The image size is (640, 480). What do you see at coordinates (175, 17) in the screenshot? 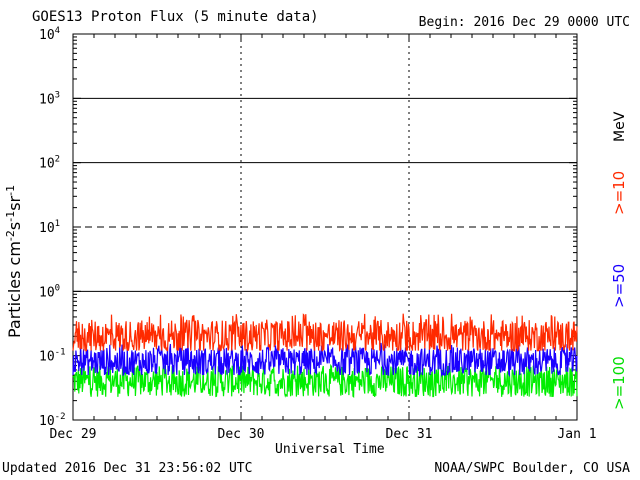
I see `chart-title: GOES13 Proton Flux (5 minute data)` at bounding box center [175, 17].